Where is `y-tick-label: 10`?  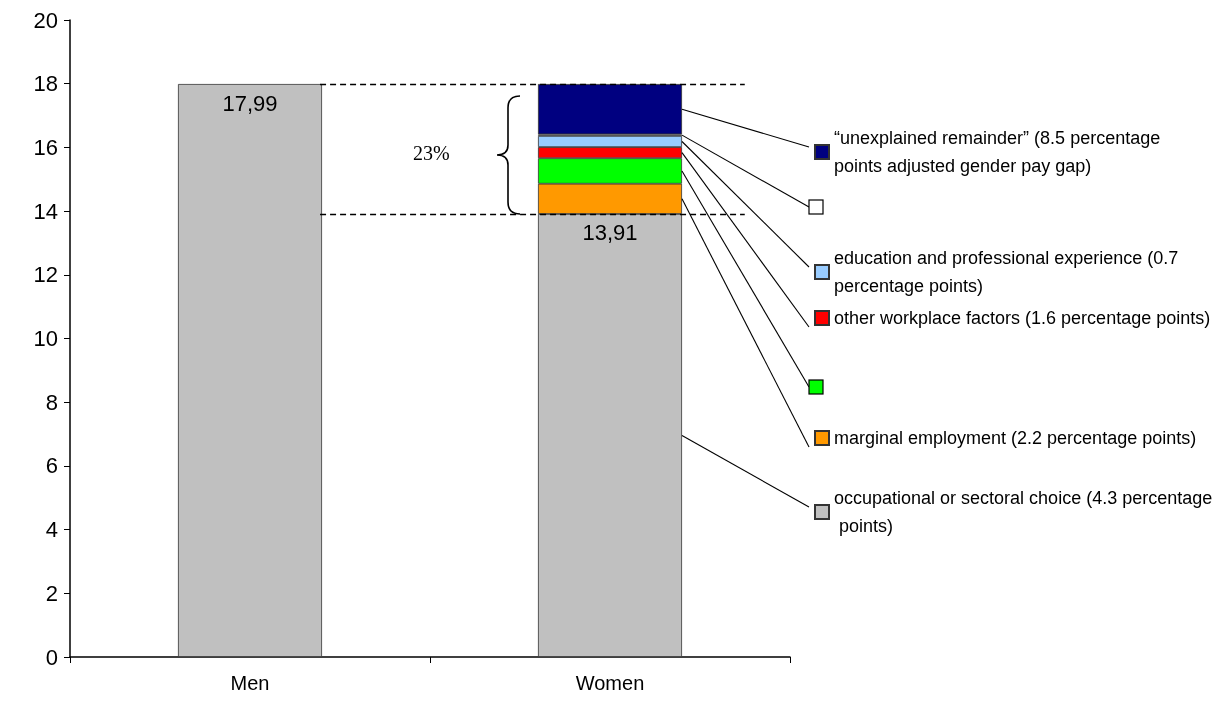
y-tick-label: 10 is located at coordinates (45, 338).